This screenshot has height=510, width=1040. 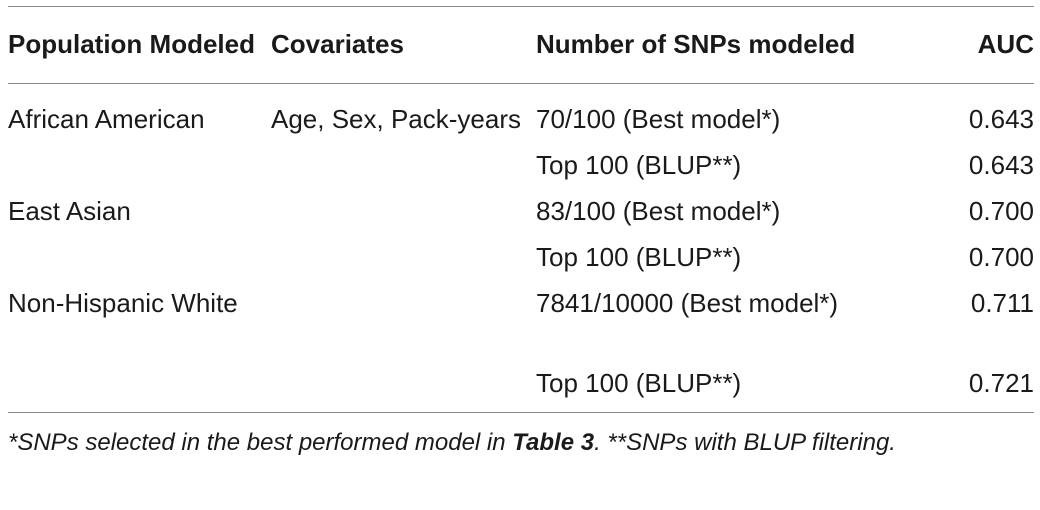 What do you see at coordinates (337, 44) in the screenshot?
I see `header-covariates: Covariates` at bounding box center [337, 44].